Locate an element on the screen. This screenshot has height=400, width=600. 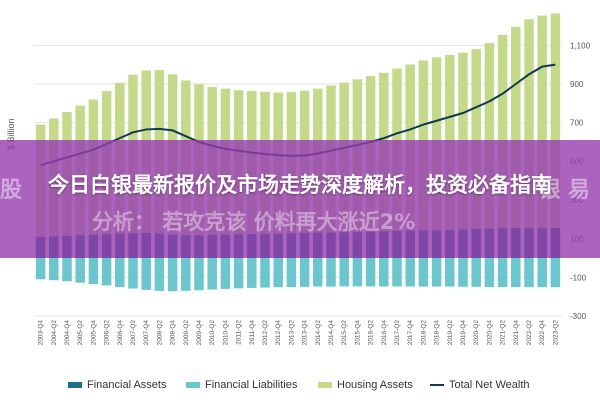
legend-label-financial-assets: Financial Assets is located at coordinates (127, 385).